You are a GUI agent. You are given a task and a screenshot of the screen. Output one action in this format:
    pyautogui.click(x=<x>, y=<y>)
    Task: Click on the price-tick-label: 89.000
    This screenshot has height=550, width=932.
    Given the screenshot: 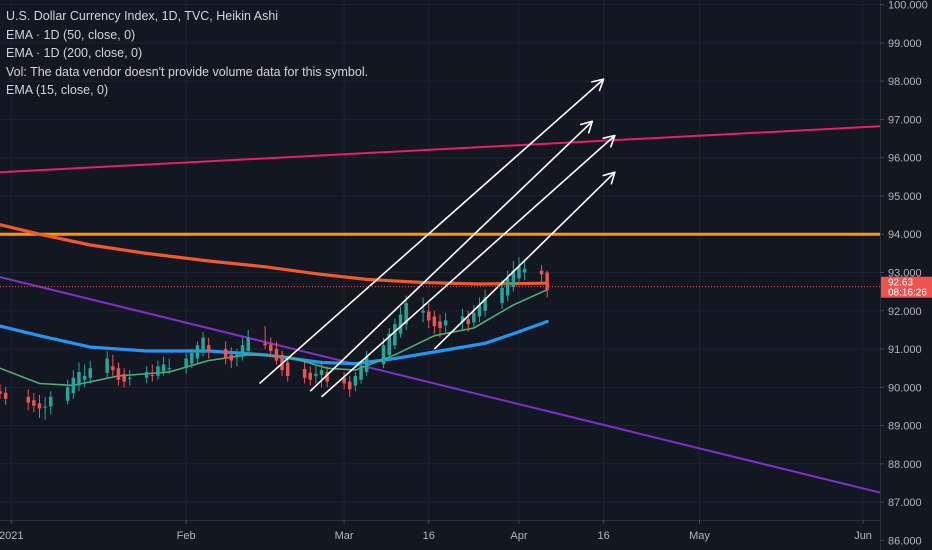 What is the action you would take?
    pyautogui.click(x=905, y=427)
    